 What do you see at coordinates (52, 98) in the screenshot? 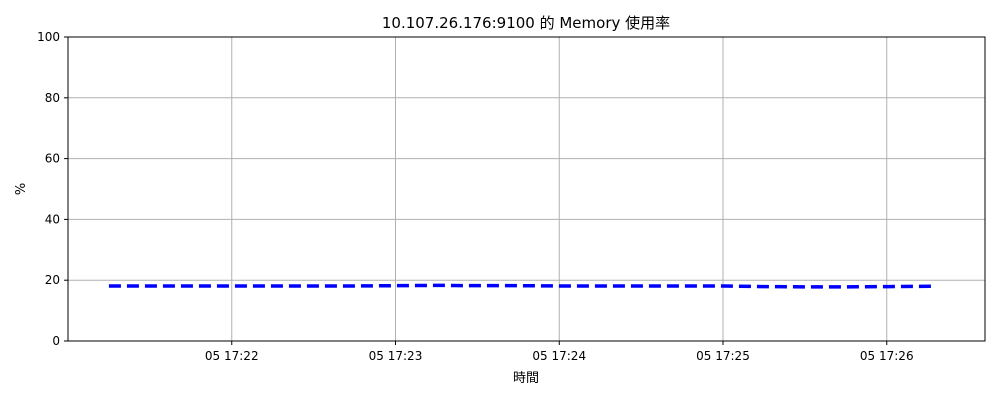
I see `y-tick-label: 80` at bounding box center [52, 98].